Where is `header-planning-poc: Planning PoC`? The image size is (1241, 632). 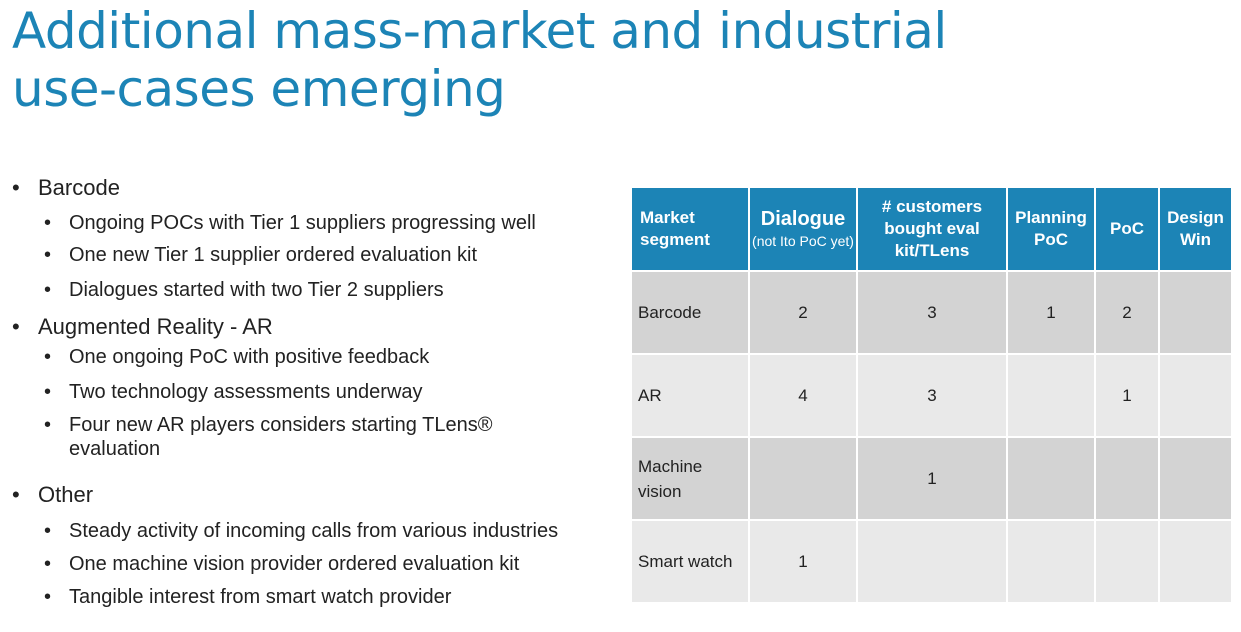 header-planning-poc: Planning PoC is located at coordinates (1051, 229).